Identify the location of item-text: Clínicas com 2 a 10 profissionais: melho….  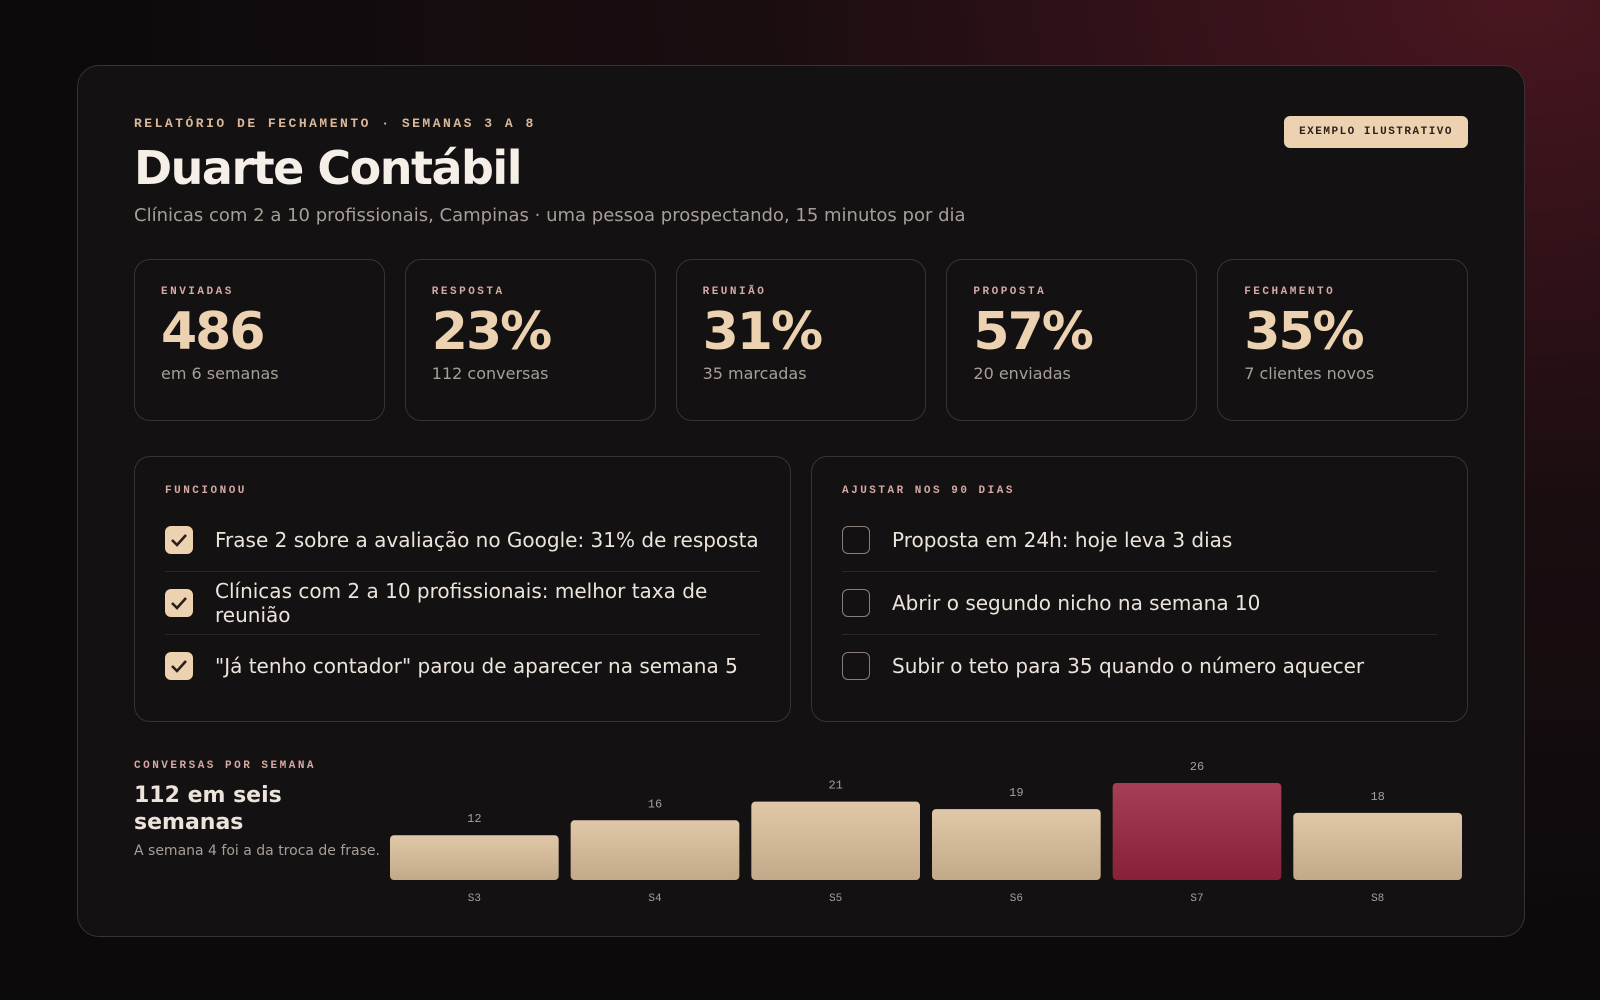
(461, 603).